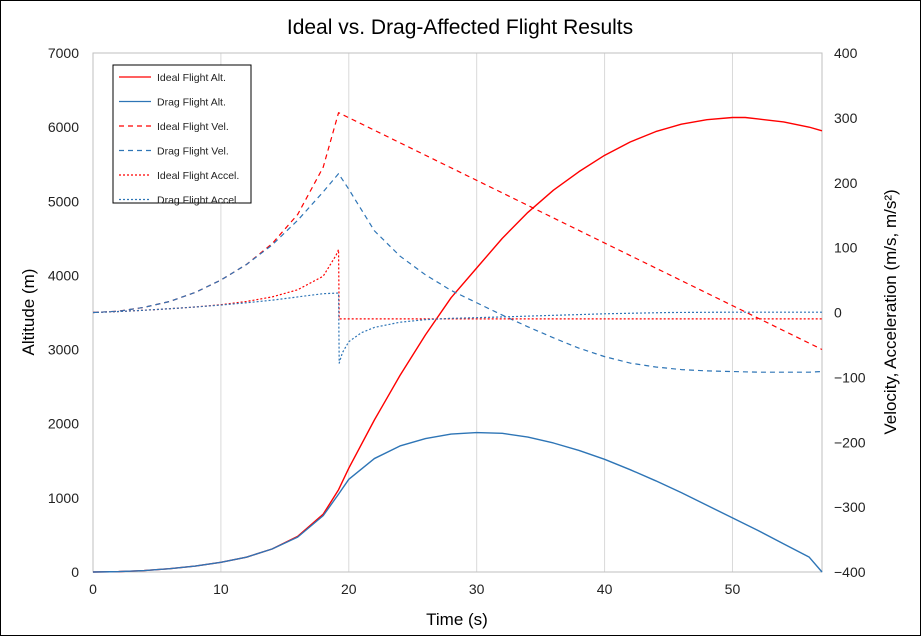  What do you see at coordinates (890, 311) in the screenshot?
I see `y-axis-right-title: Velocity, Acceleration (m/s, m/s²)` at bounding box center [890, 311].